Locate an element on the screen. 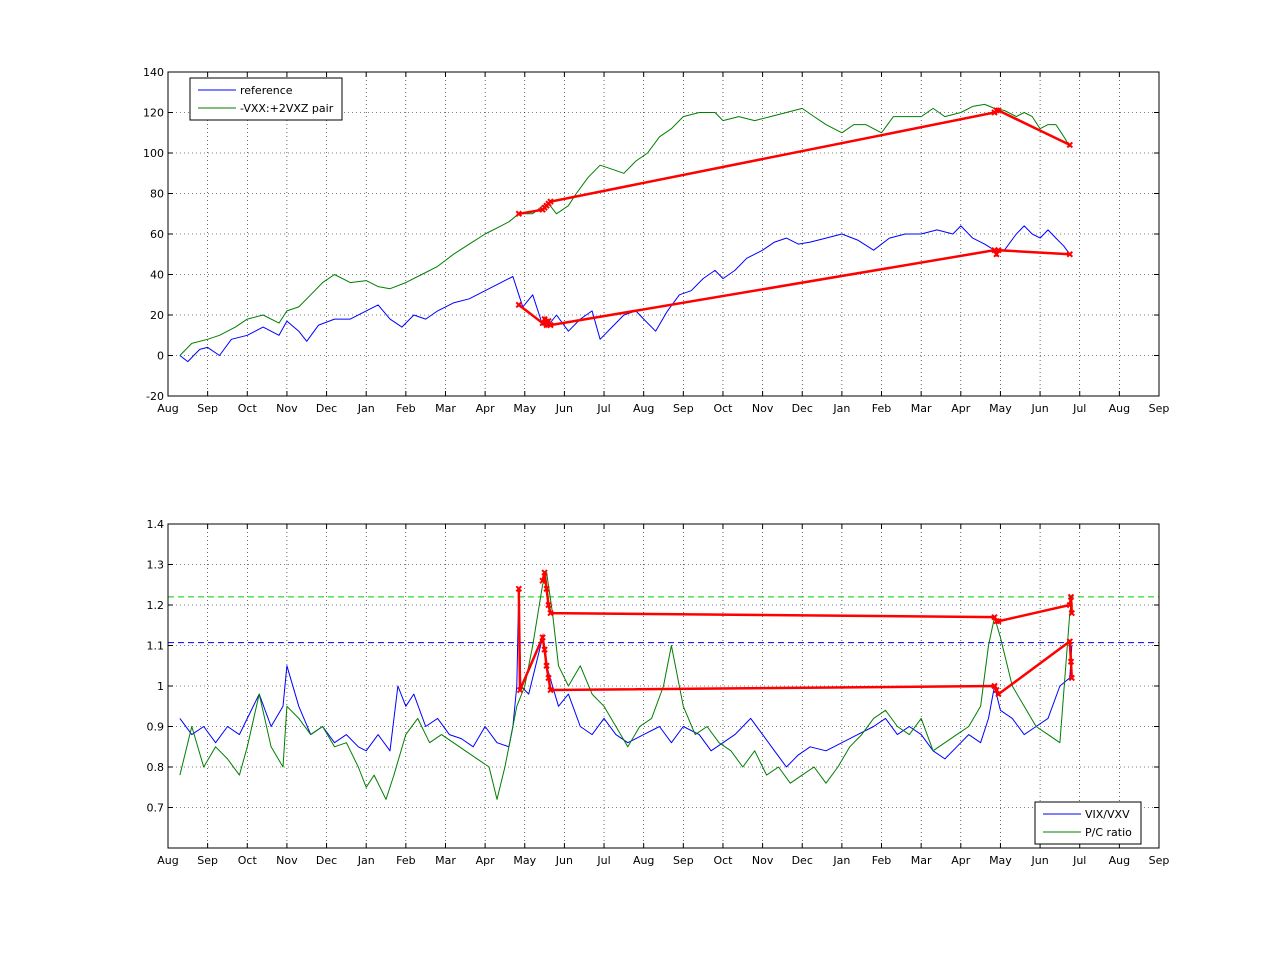 The height and width of the screenshot is (954, 1281). y-tick-label: 1.3 is located at coordinates (156, 565).